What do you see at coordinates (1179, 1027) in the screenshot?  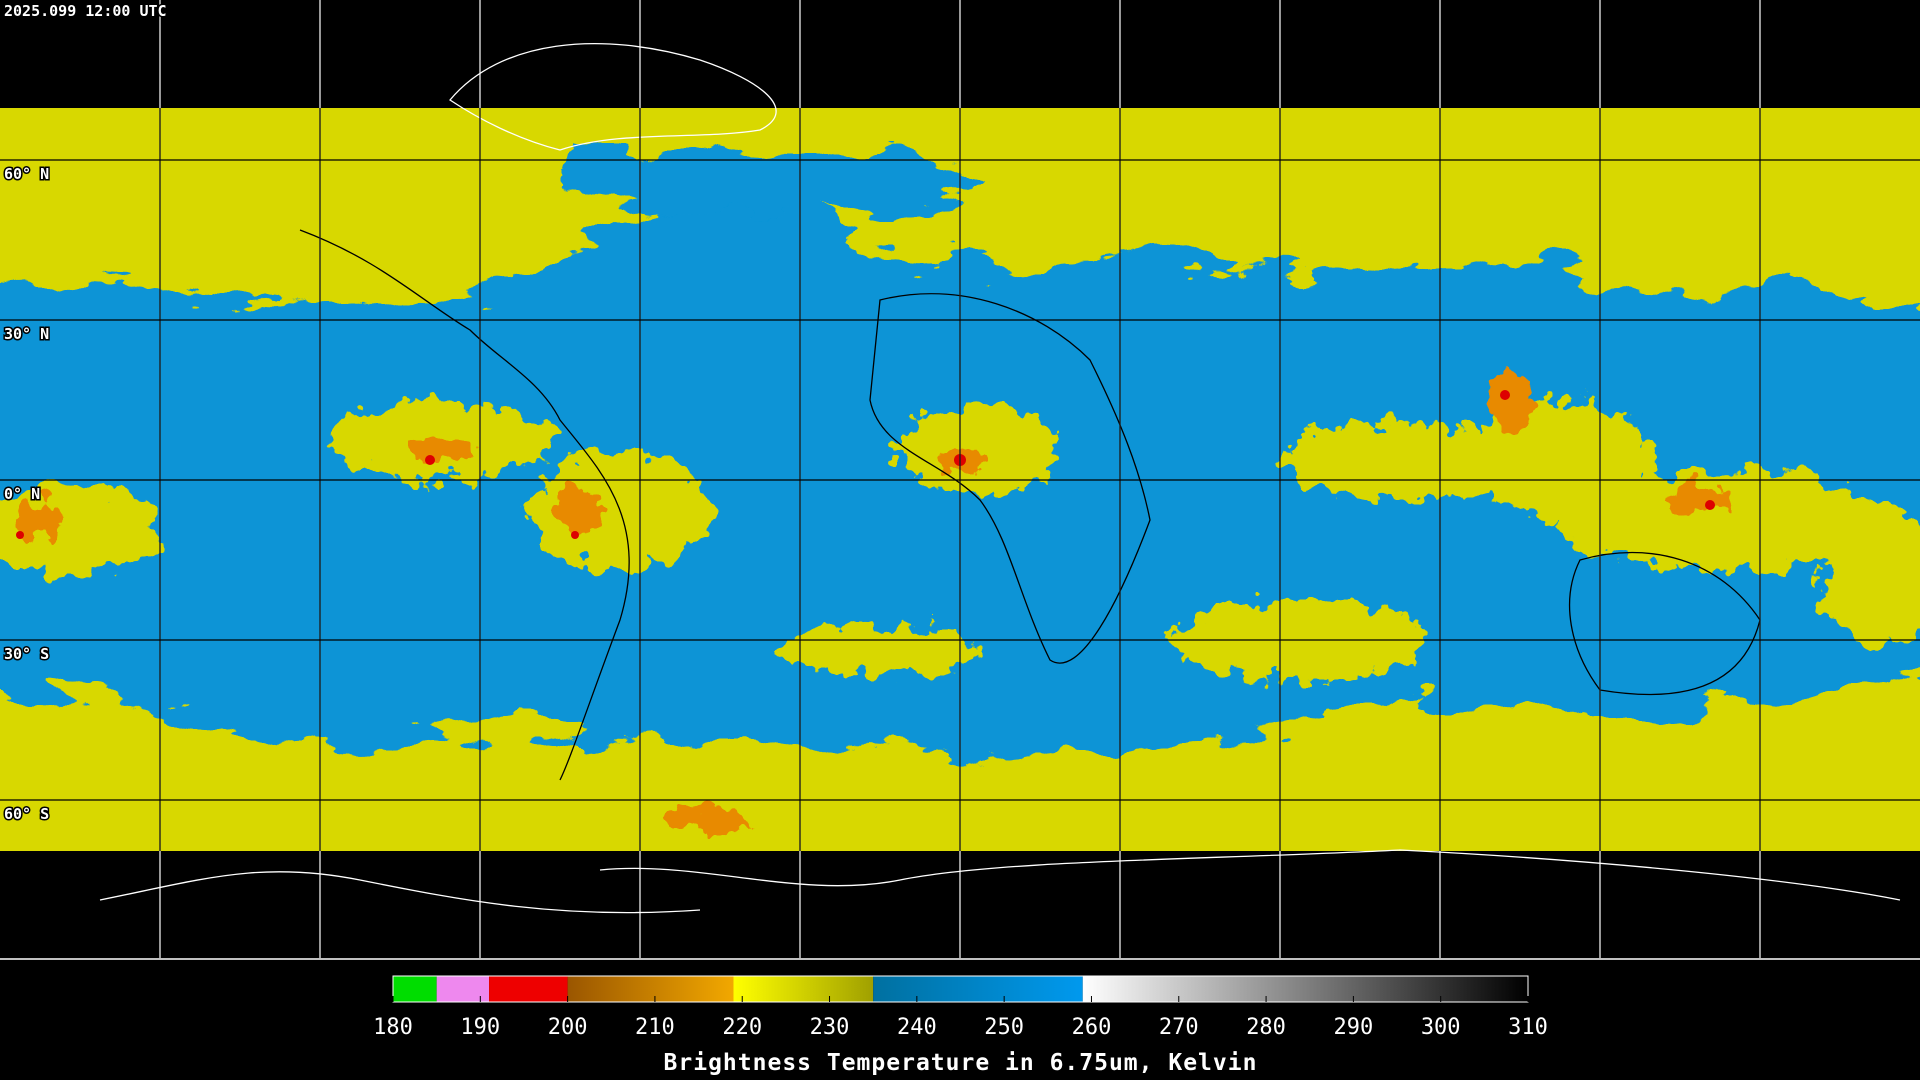 I see `colorbar-tick-label: 270` at bounding box center [1179, 1027].